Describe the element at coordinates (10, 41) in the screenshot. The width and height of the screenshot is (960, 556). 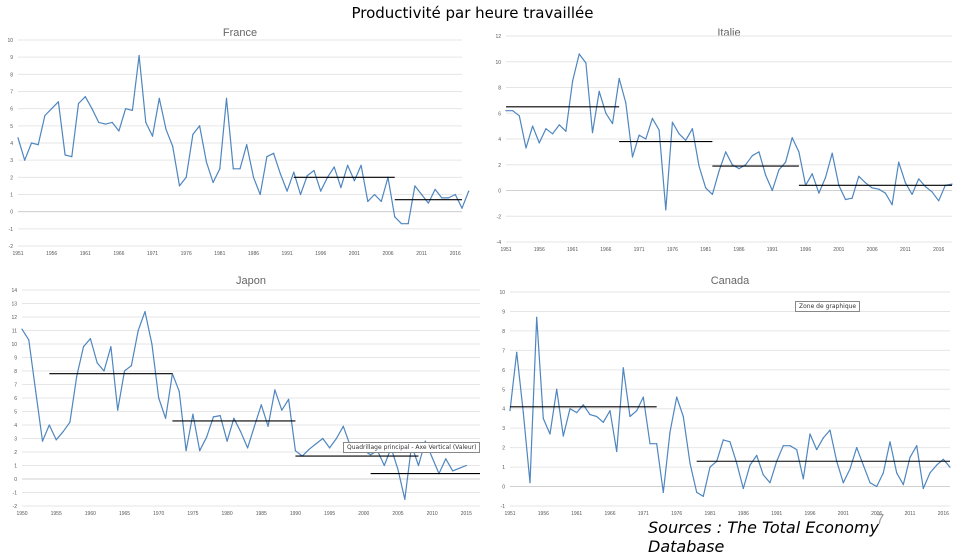
I see `france-y-tick-label: 10` at that location.